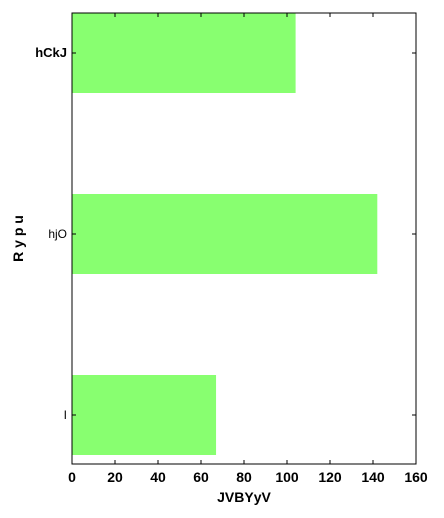  I want to click on y-tick-label: hCkJ, so click(51, 52).